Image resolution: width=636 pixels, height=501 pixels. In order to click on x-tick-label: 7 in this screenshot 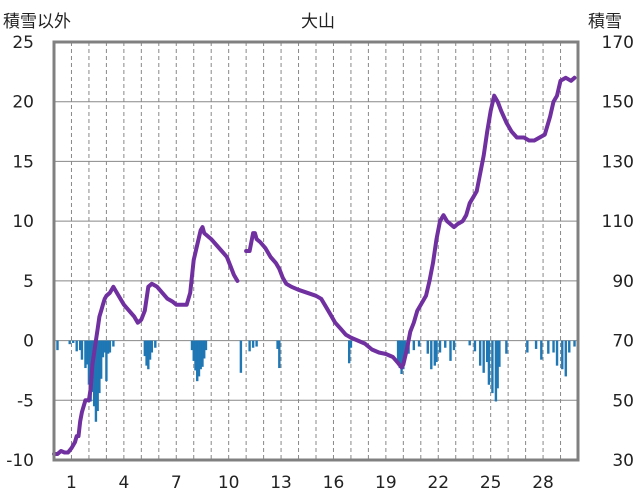, I will do `click(176, 483)`.